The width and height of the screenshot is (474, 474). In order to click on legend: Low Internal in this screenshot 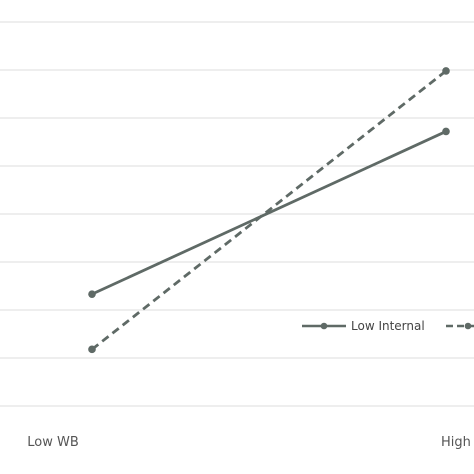, I will do `click(388, 326)`.